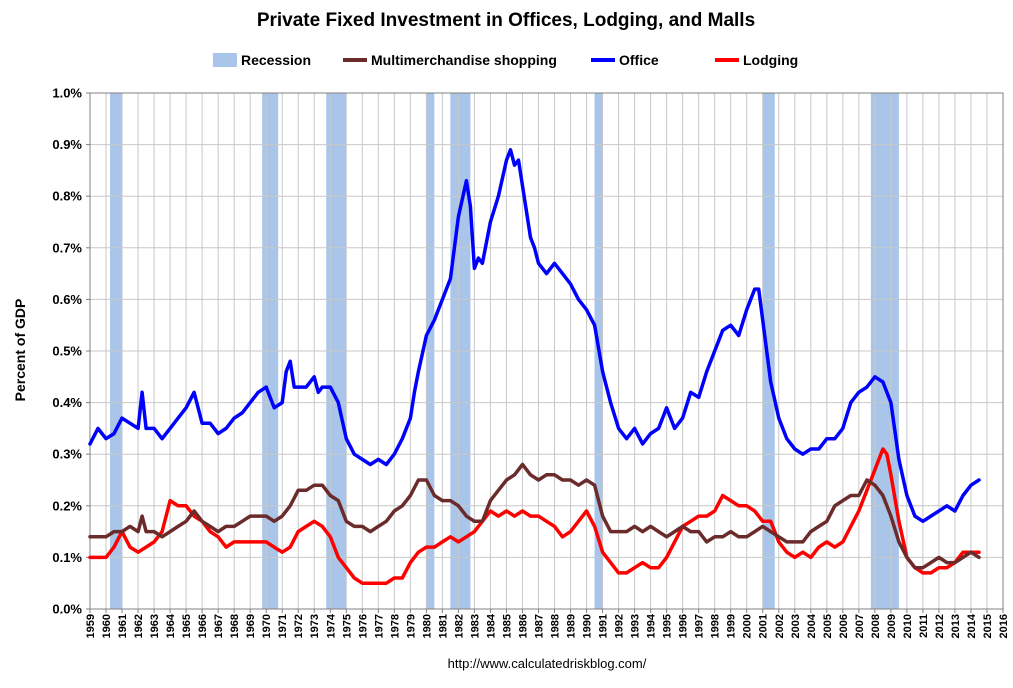 The width and height of the screenshot is (1013, 688). Describe the element at coordinates (219, 626) in the screenshot. I see `x-tick-label: 1967` at that location.